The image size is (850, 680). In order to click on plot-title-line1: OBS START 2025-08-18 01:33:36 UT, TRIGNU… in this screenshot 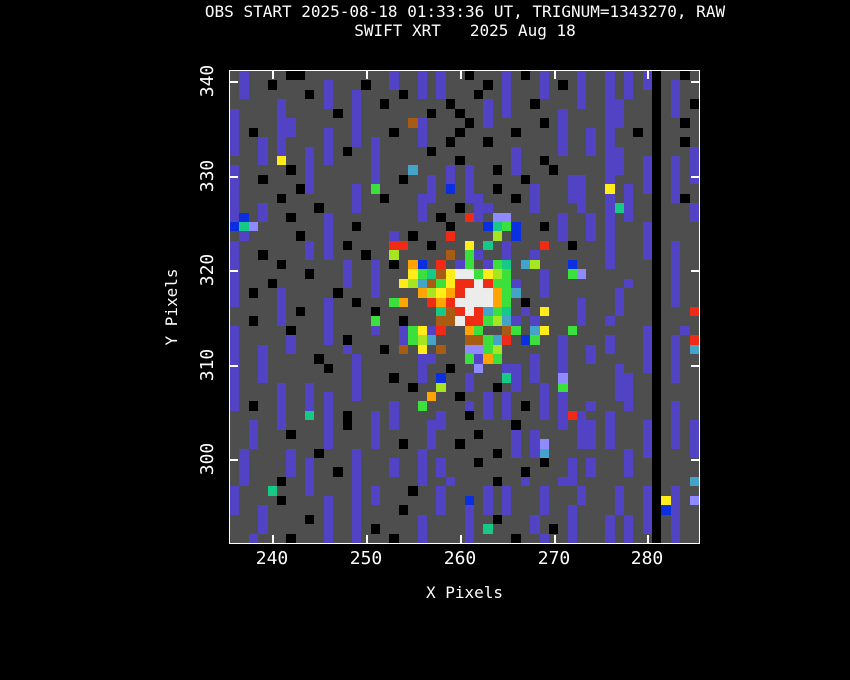, I will do `click(465, 11)`.